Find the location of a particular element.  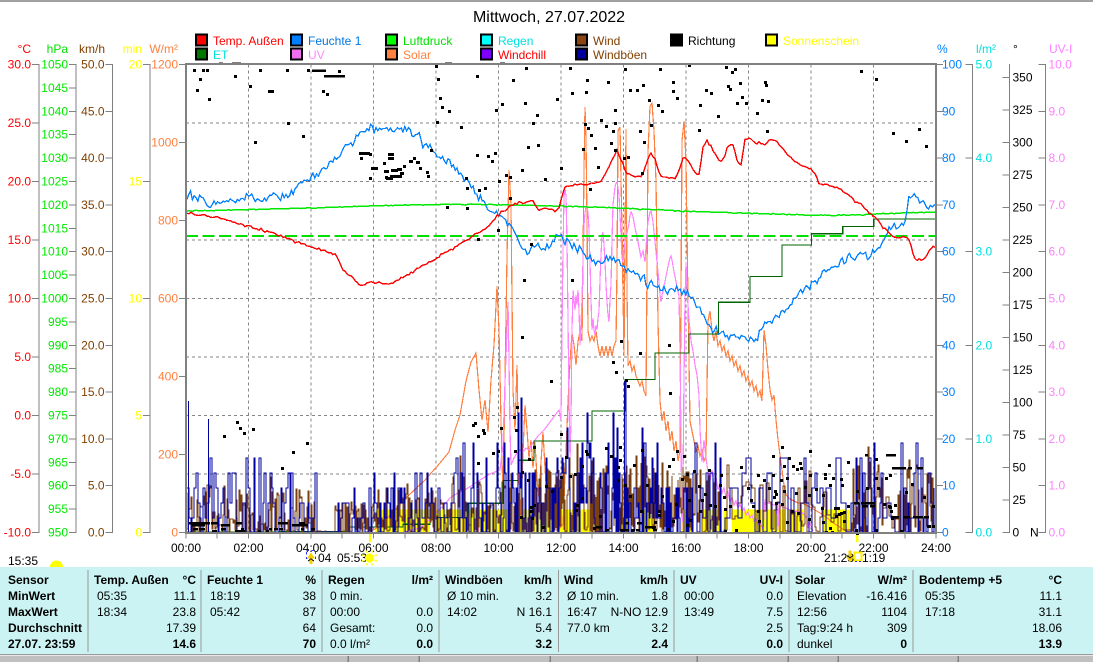

svg-text: 7.0 is located at coordinates (1057, 205).